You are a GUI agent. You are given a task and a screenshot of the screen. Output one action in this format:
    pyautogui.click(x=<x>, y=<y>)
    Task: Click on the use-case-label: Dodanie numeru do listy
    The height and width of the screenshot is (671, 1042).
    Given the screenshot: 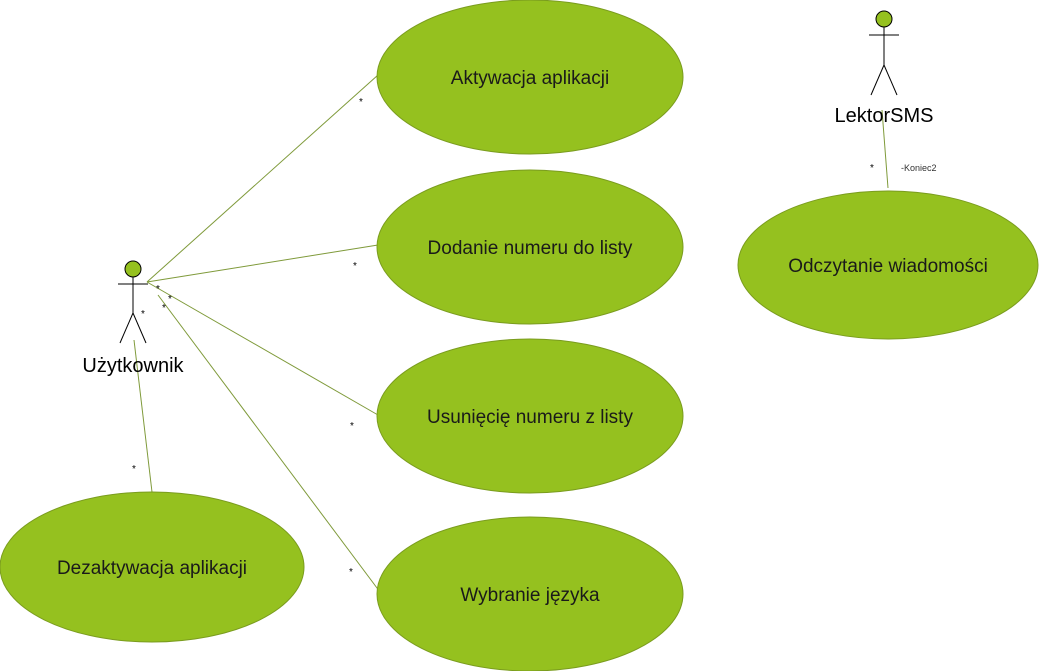 What is the action you would take?
    pyautogui.click(x=530, y=248)
    